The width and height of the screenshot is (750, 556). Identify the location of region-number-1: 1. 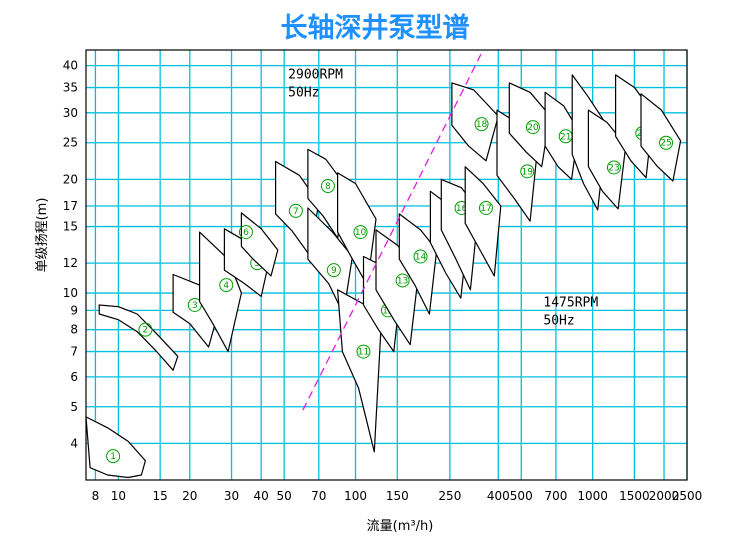
(113, 457).